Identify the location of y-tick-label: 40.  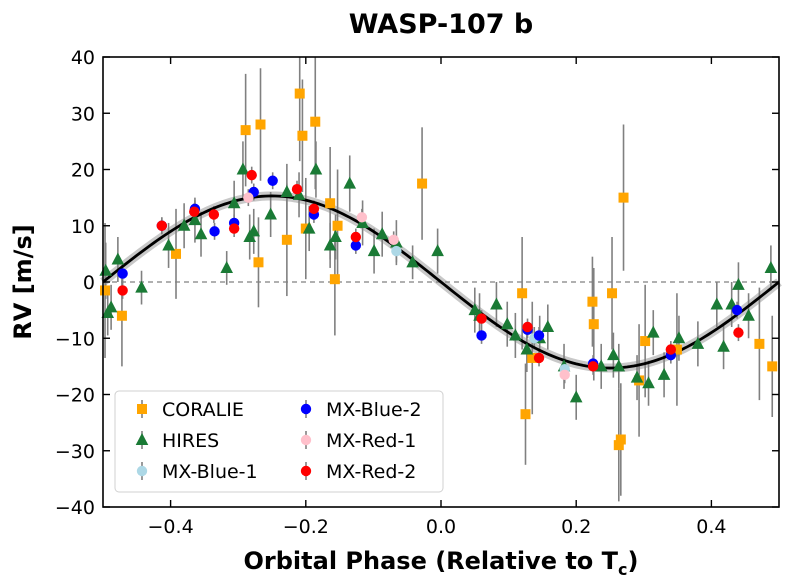
(83, 58).